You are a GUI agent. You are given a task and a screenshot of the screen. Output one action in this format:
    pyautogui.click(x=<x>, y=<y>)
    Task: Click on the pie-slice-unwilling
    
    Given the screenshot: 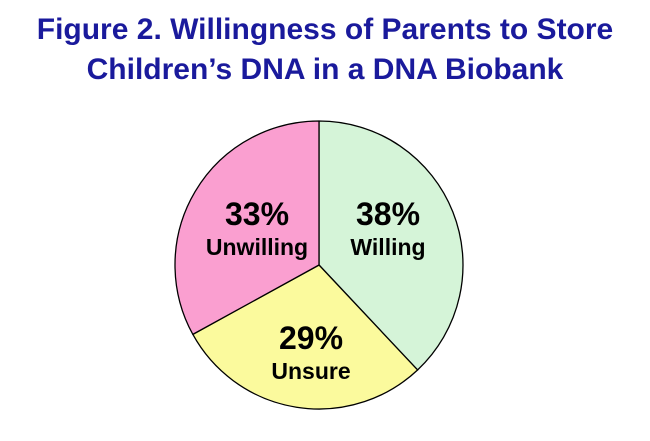 What is the action you would take?
    pyautogui.click(x=247, y=228)
    